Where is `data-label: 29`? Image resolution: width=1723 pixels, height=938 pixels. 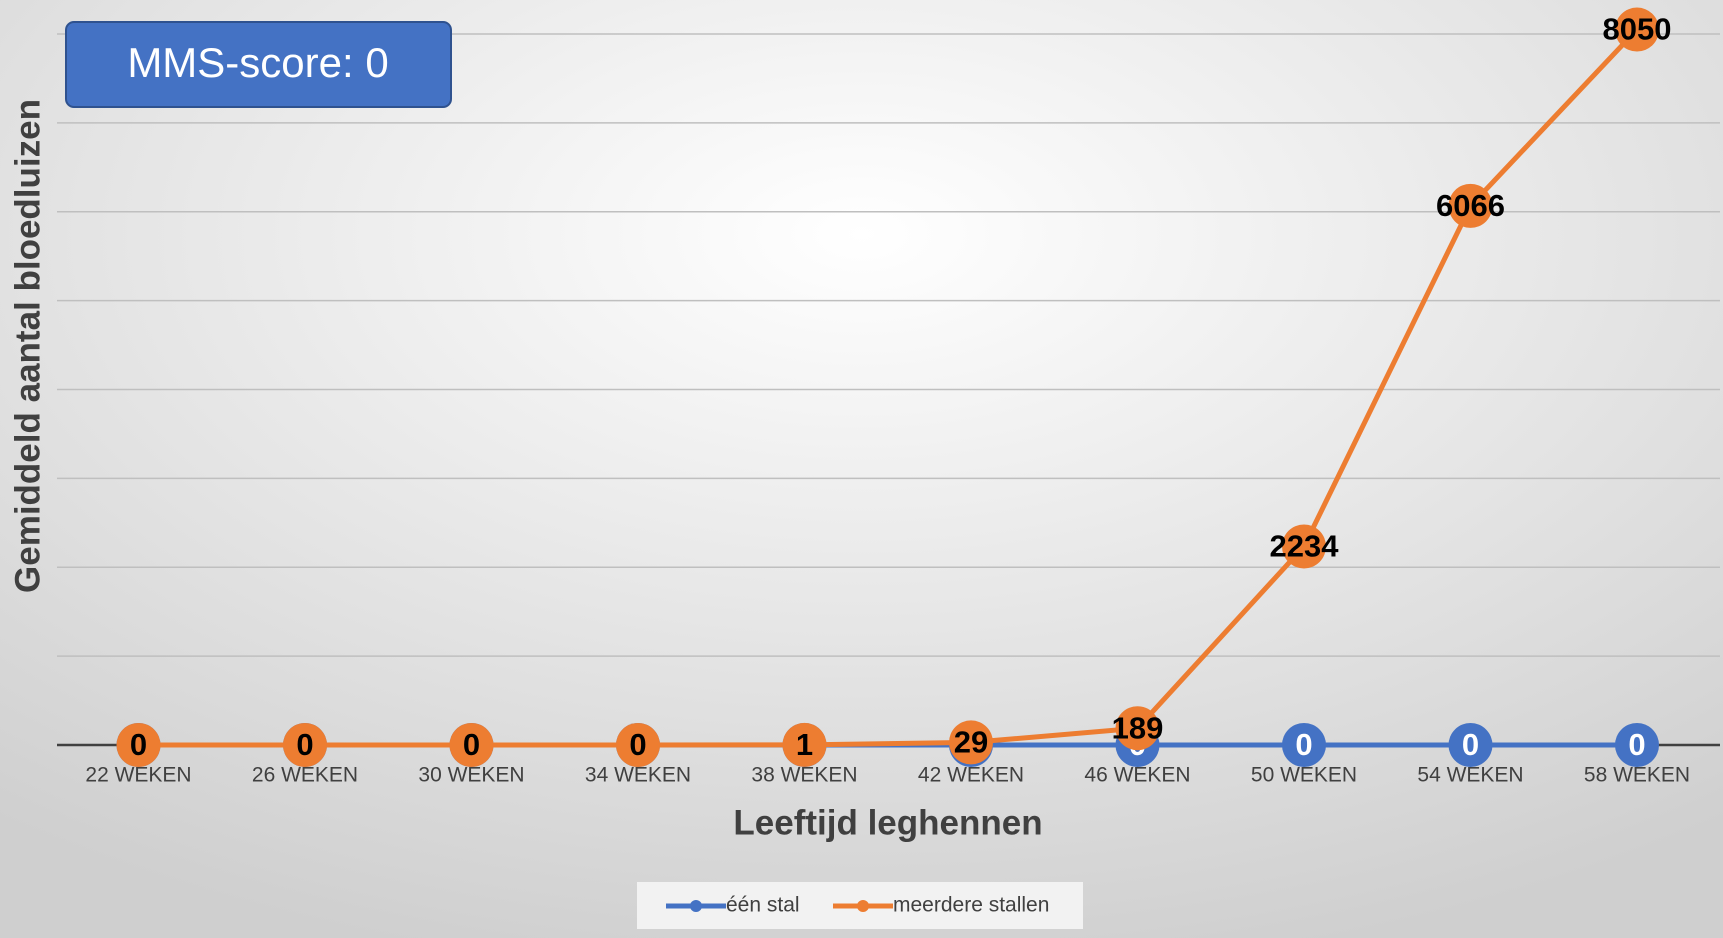 data-label: 29 is located at coordinates (971, 742).